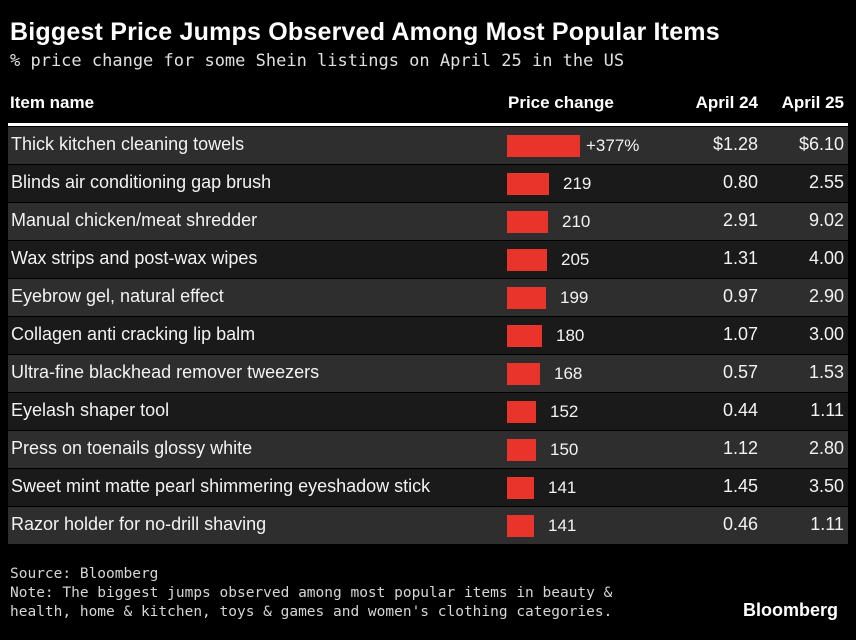  Describe the element at coordinates (726, 102) in the screenshot. I see `column-header-april24: April 24` at that location.